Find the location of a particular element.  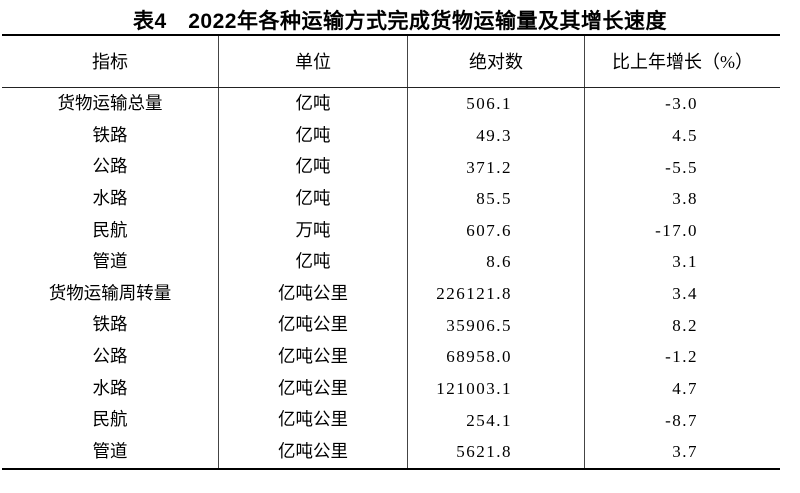

growth-value-cell: 3.7 is located at coordinates (685, 452).